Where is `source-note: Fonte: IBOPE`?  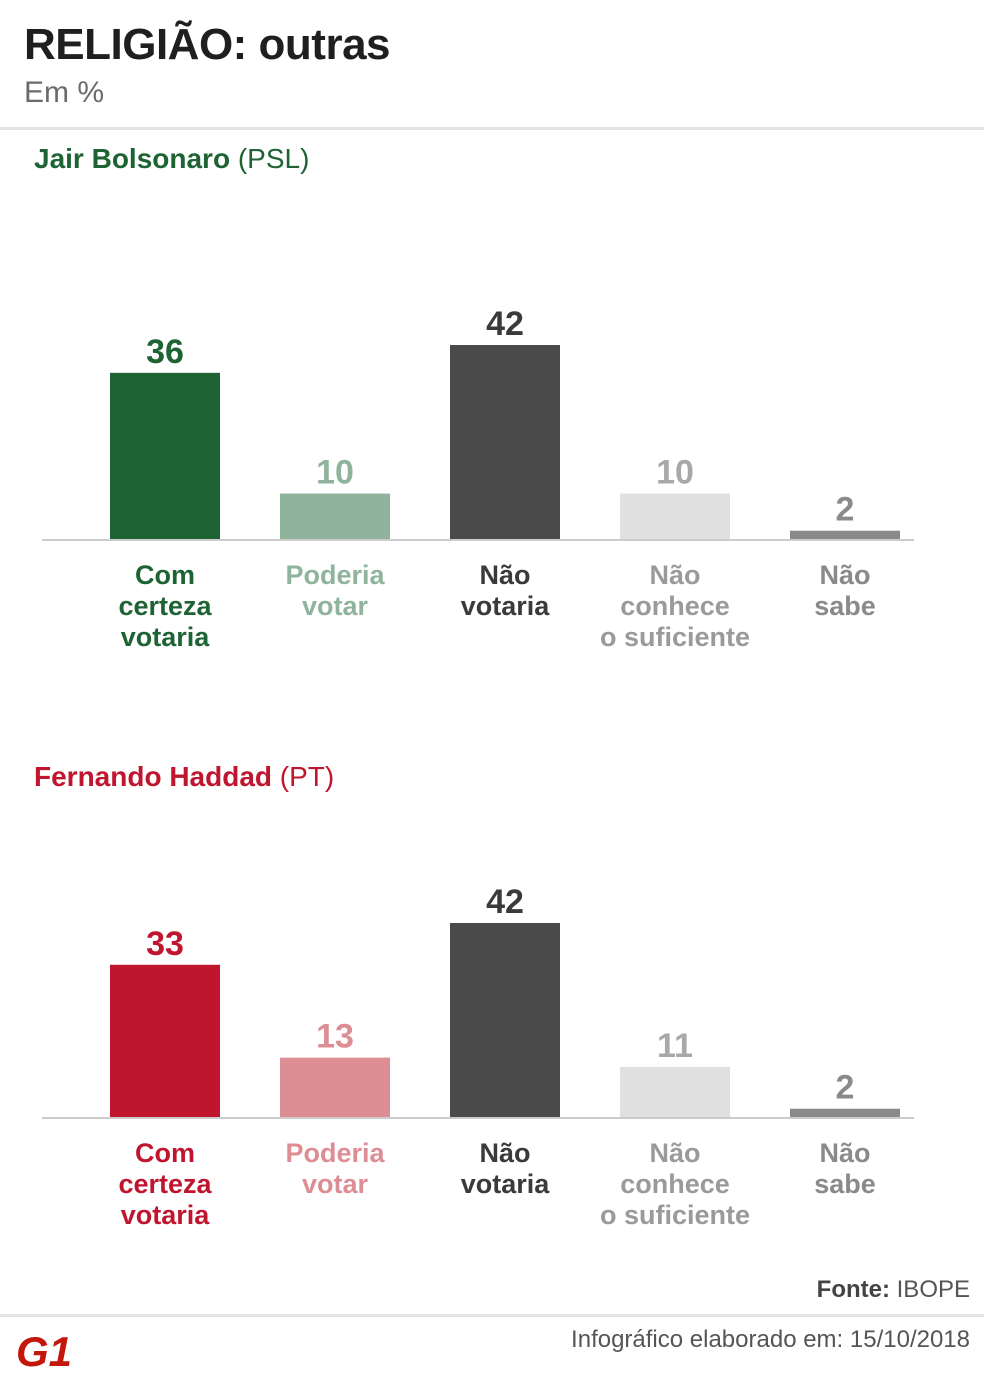
source-note: Fonte: IBOPE is located at coordinates (893, 1290).